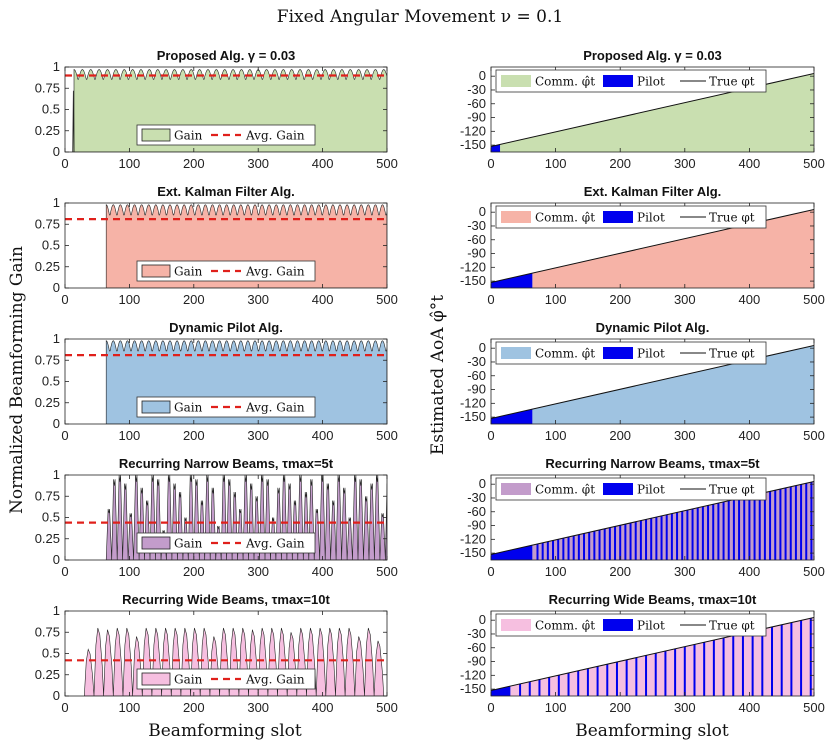 Image resolution: width=830 pixels, height=743 pixels. What do you see at coordinates (73, 121) in the screenshot?
I see `gain-initial-spike` at bounding box center [73, 121].